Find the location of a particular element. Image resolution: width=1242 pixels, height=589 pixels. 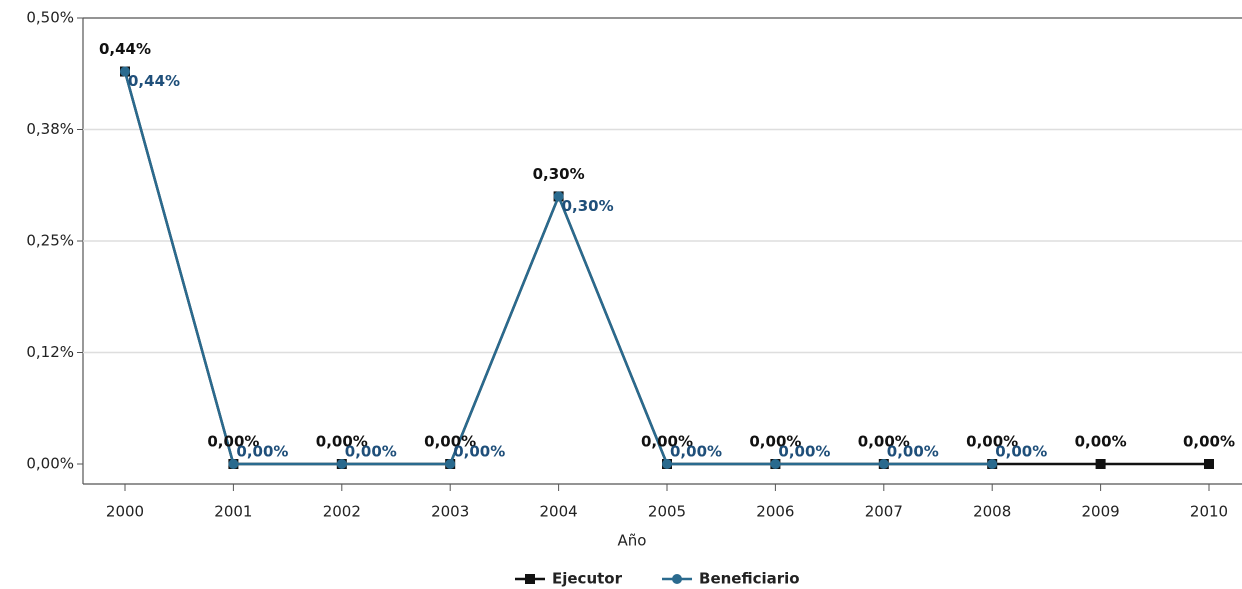

x-axis-label: Año is located at coordinates (632, 541).